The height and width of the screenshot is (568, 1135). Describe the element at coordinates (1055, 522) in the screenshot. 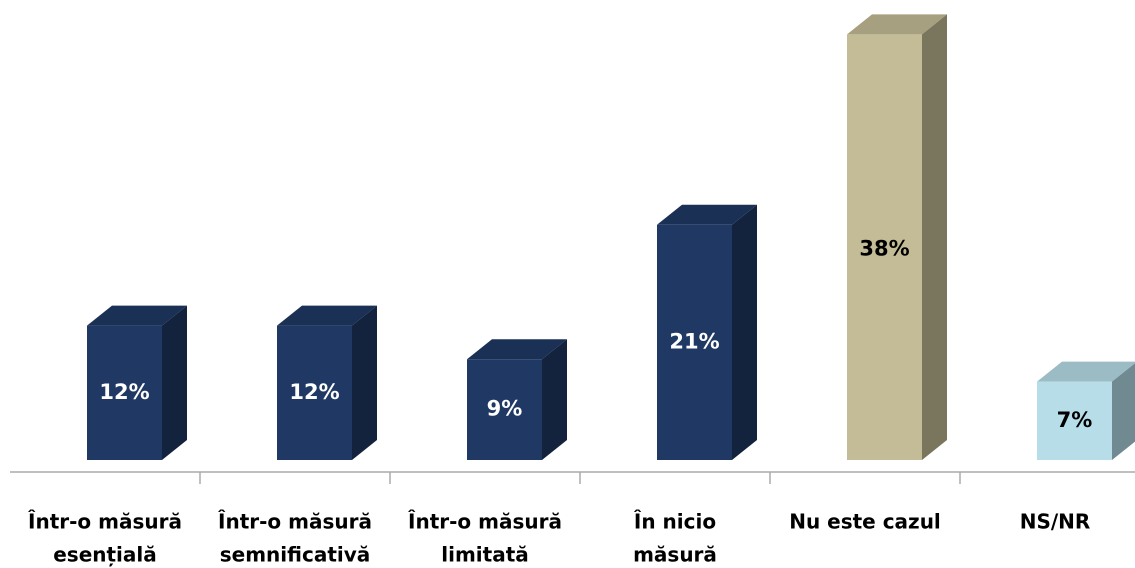

I see `x-tick-label: NS/NR` at that location.